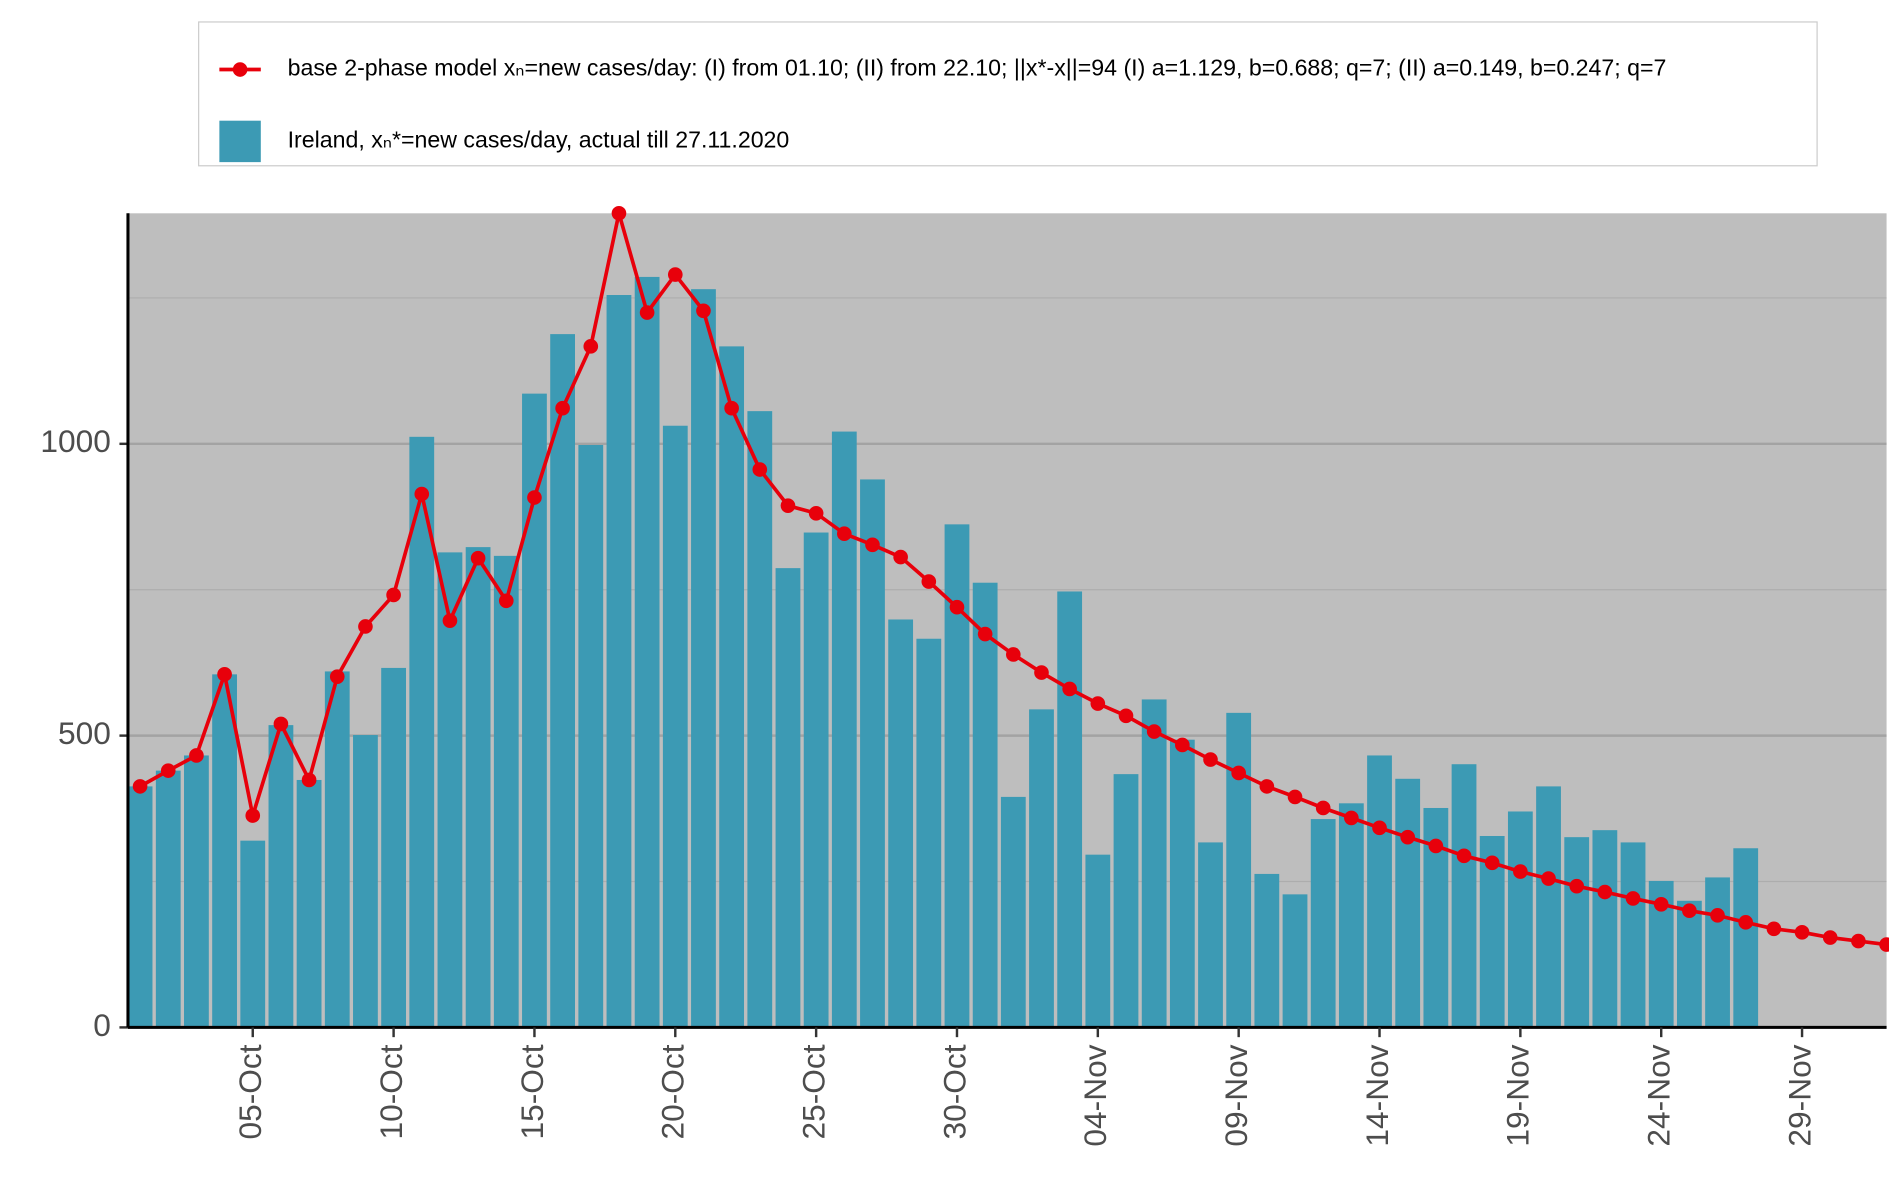  What do you see at coordinates (532, 1091) in the screenshot?
I see `x-tick-label: 15-Oct` at bounding box center [532, 1091].